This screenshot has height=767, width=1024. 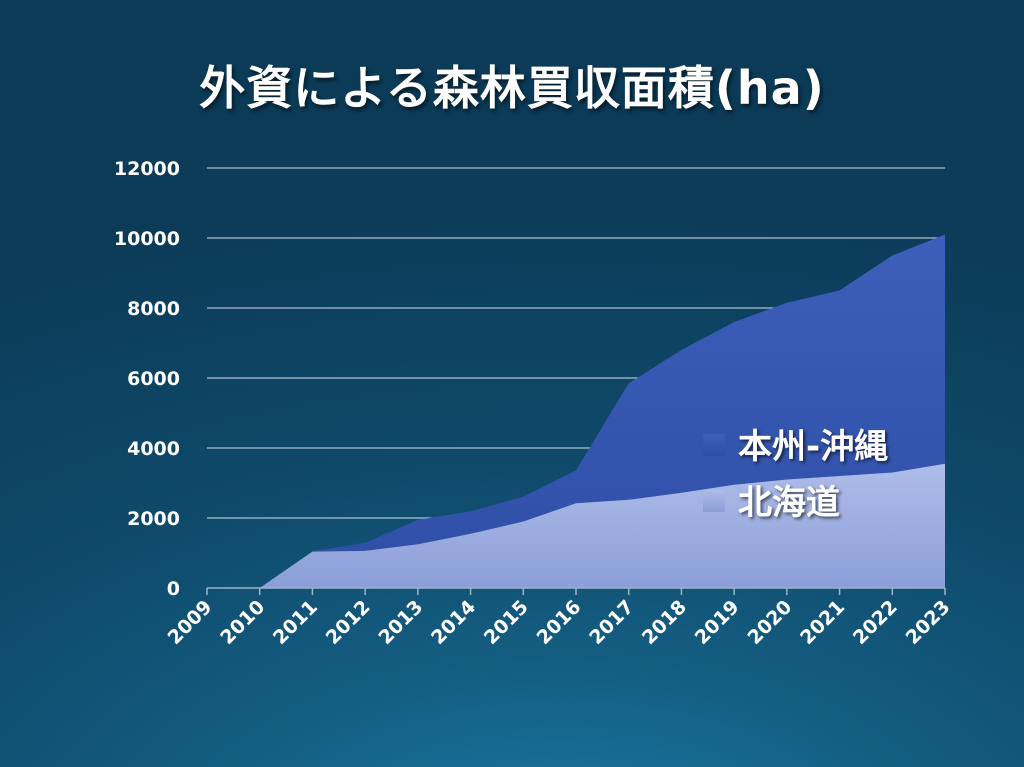 I want to click on x-tick-label: 2023, so click(x=928, y=622).